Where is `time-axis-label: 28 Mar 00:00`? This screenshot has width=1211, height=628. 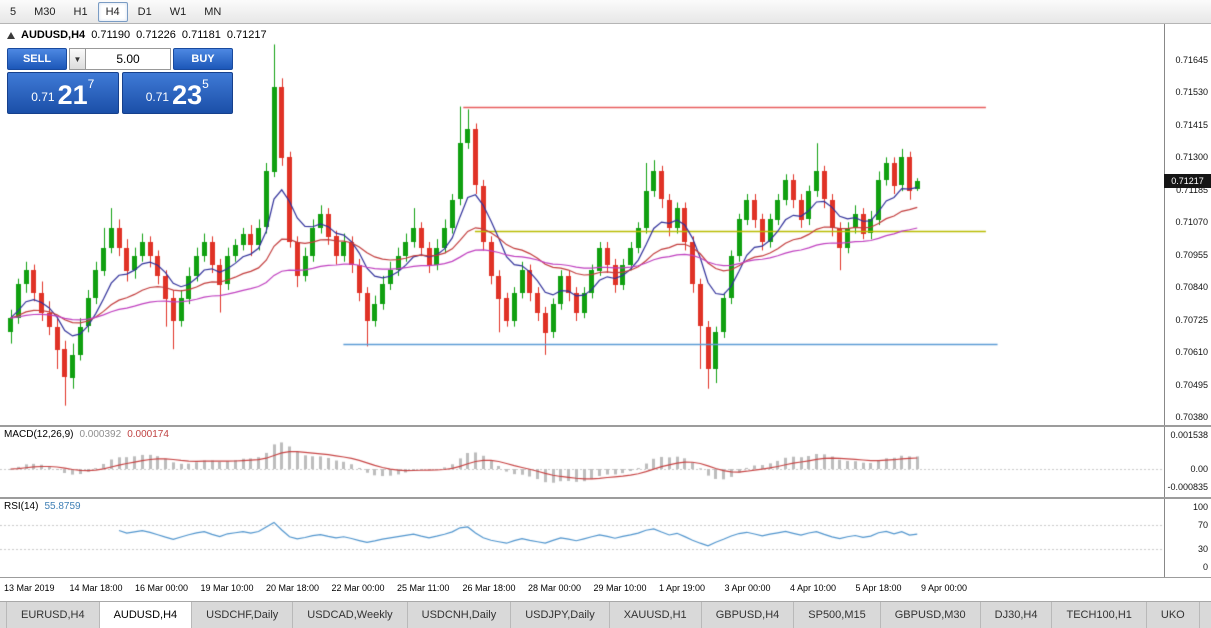
time-axis-label: 28 Mar 00:00 is located at coordinates (555, 588).